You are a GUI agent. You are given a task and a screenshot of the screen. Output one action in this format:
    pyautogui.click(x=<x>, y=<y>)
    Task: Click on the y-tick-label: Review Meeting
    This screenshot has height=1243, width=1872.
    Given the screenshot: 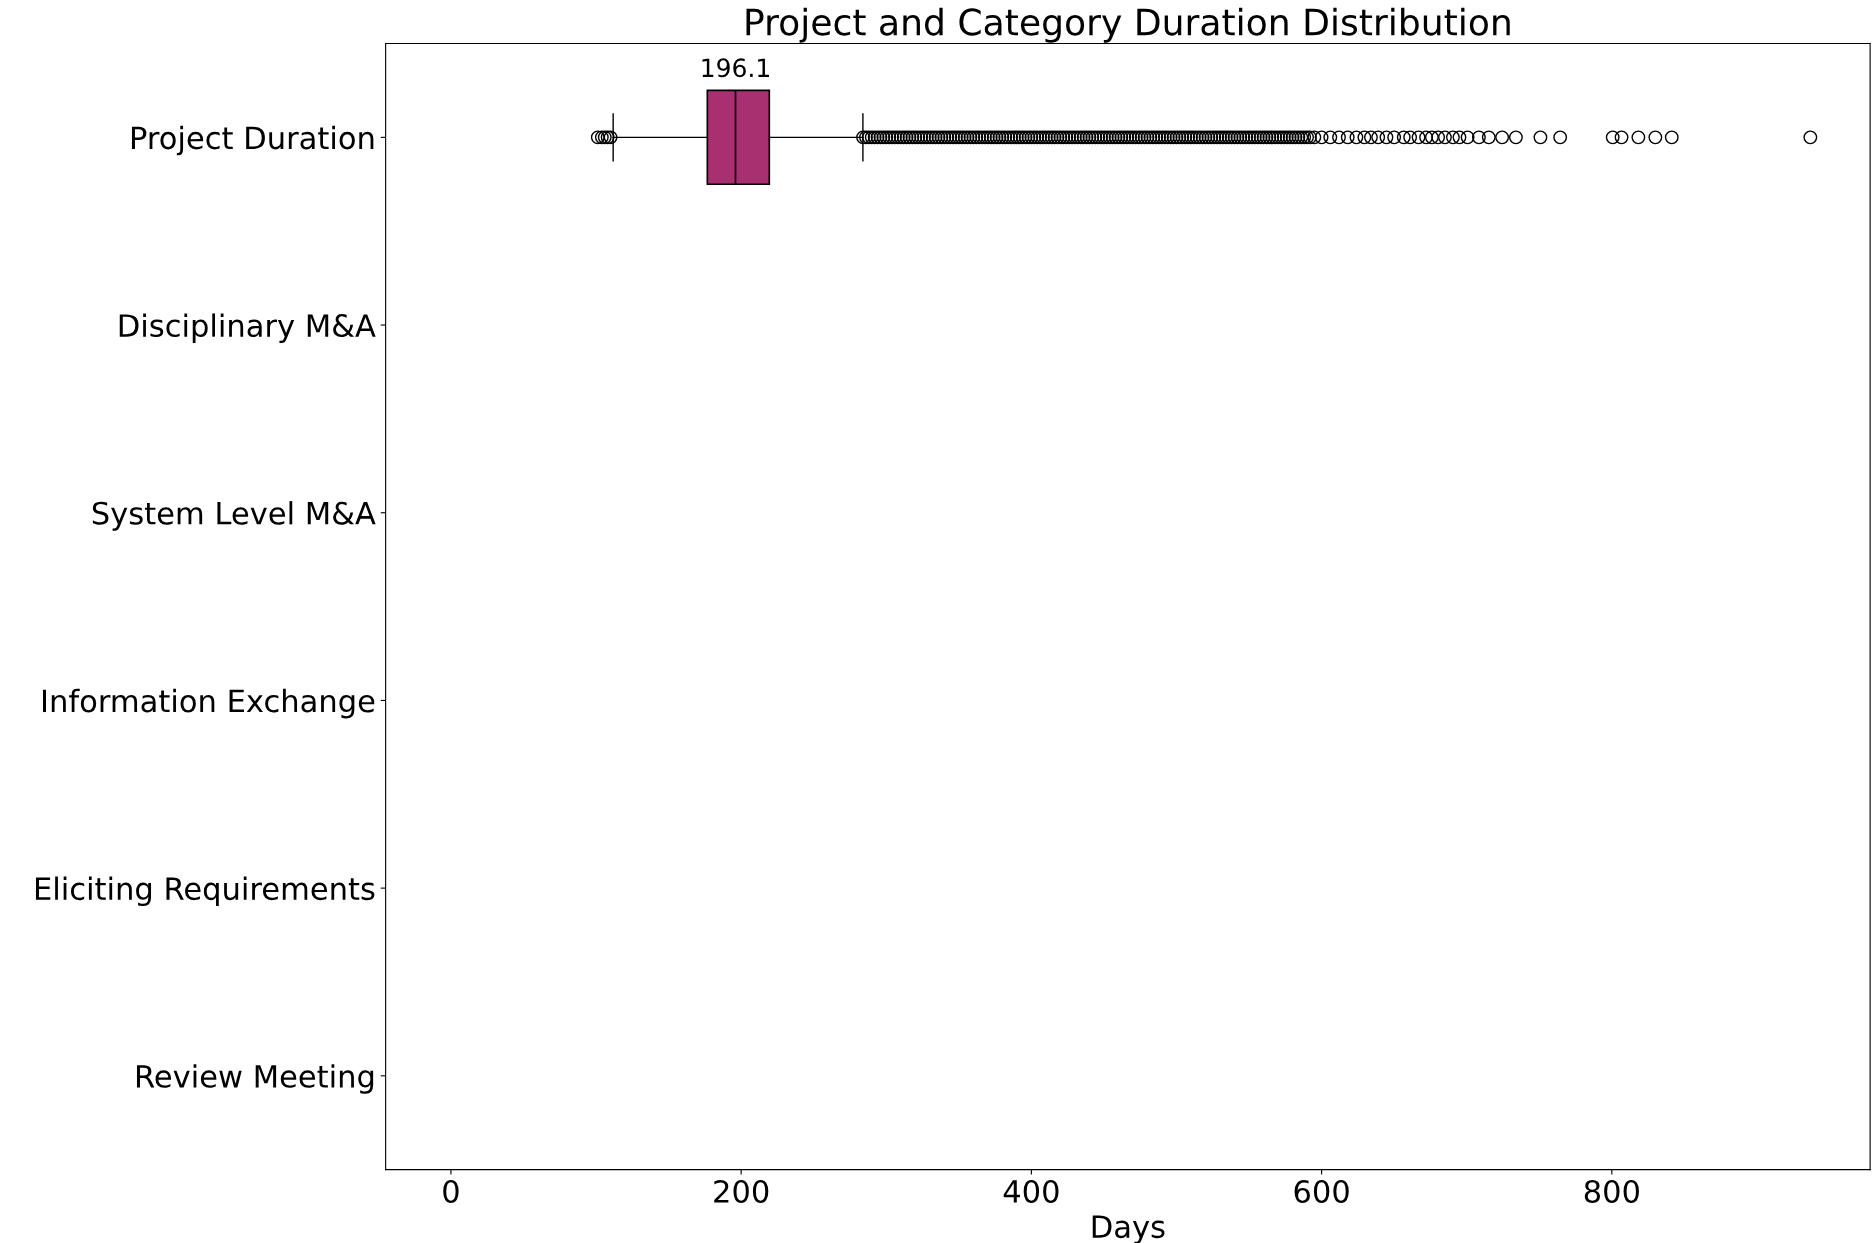 What is the action you would take?
    pyautogui.click(x=255, y=1079)
    